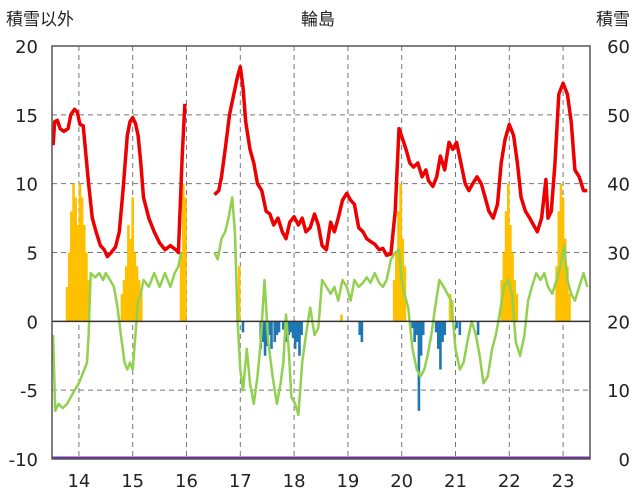  What do you see at coordinates (23, 254) in the screenshot?
I see `left-axis-ticks: 20 15 10 5 0 -5 -10` at bounding box center [23, 254].